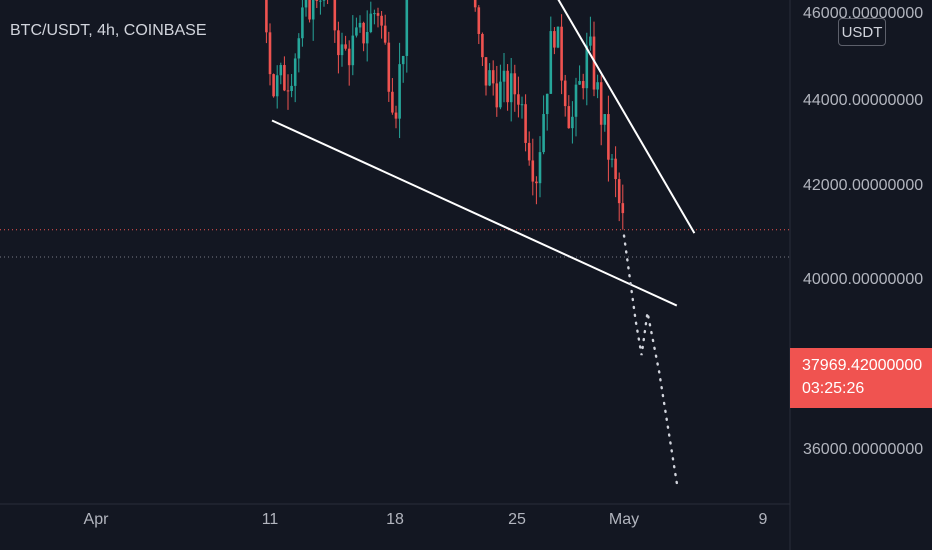 This screenshot has height=550, width=932. What do you see at coordinates (270, 519) in the screenshot?
I see `x-tick-label: 11` at bounding box center [270, 519].